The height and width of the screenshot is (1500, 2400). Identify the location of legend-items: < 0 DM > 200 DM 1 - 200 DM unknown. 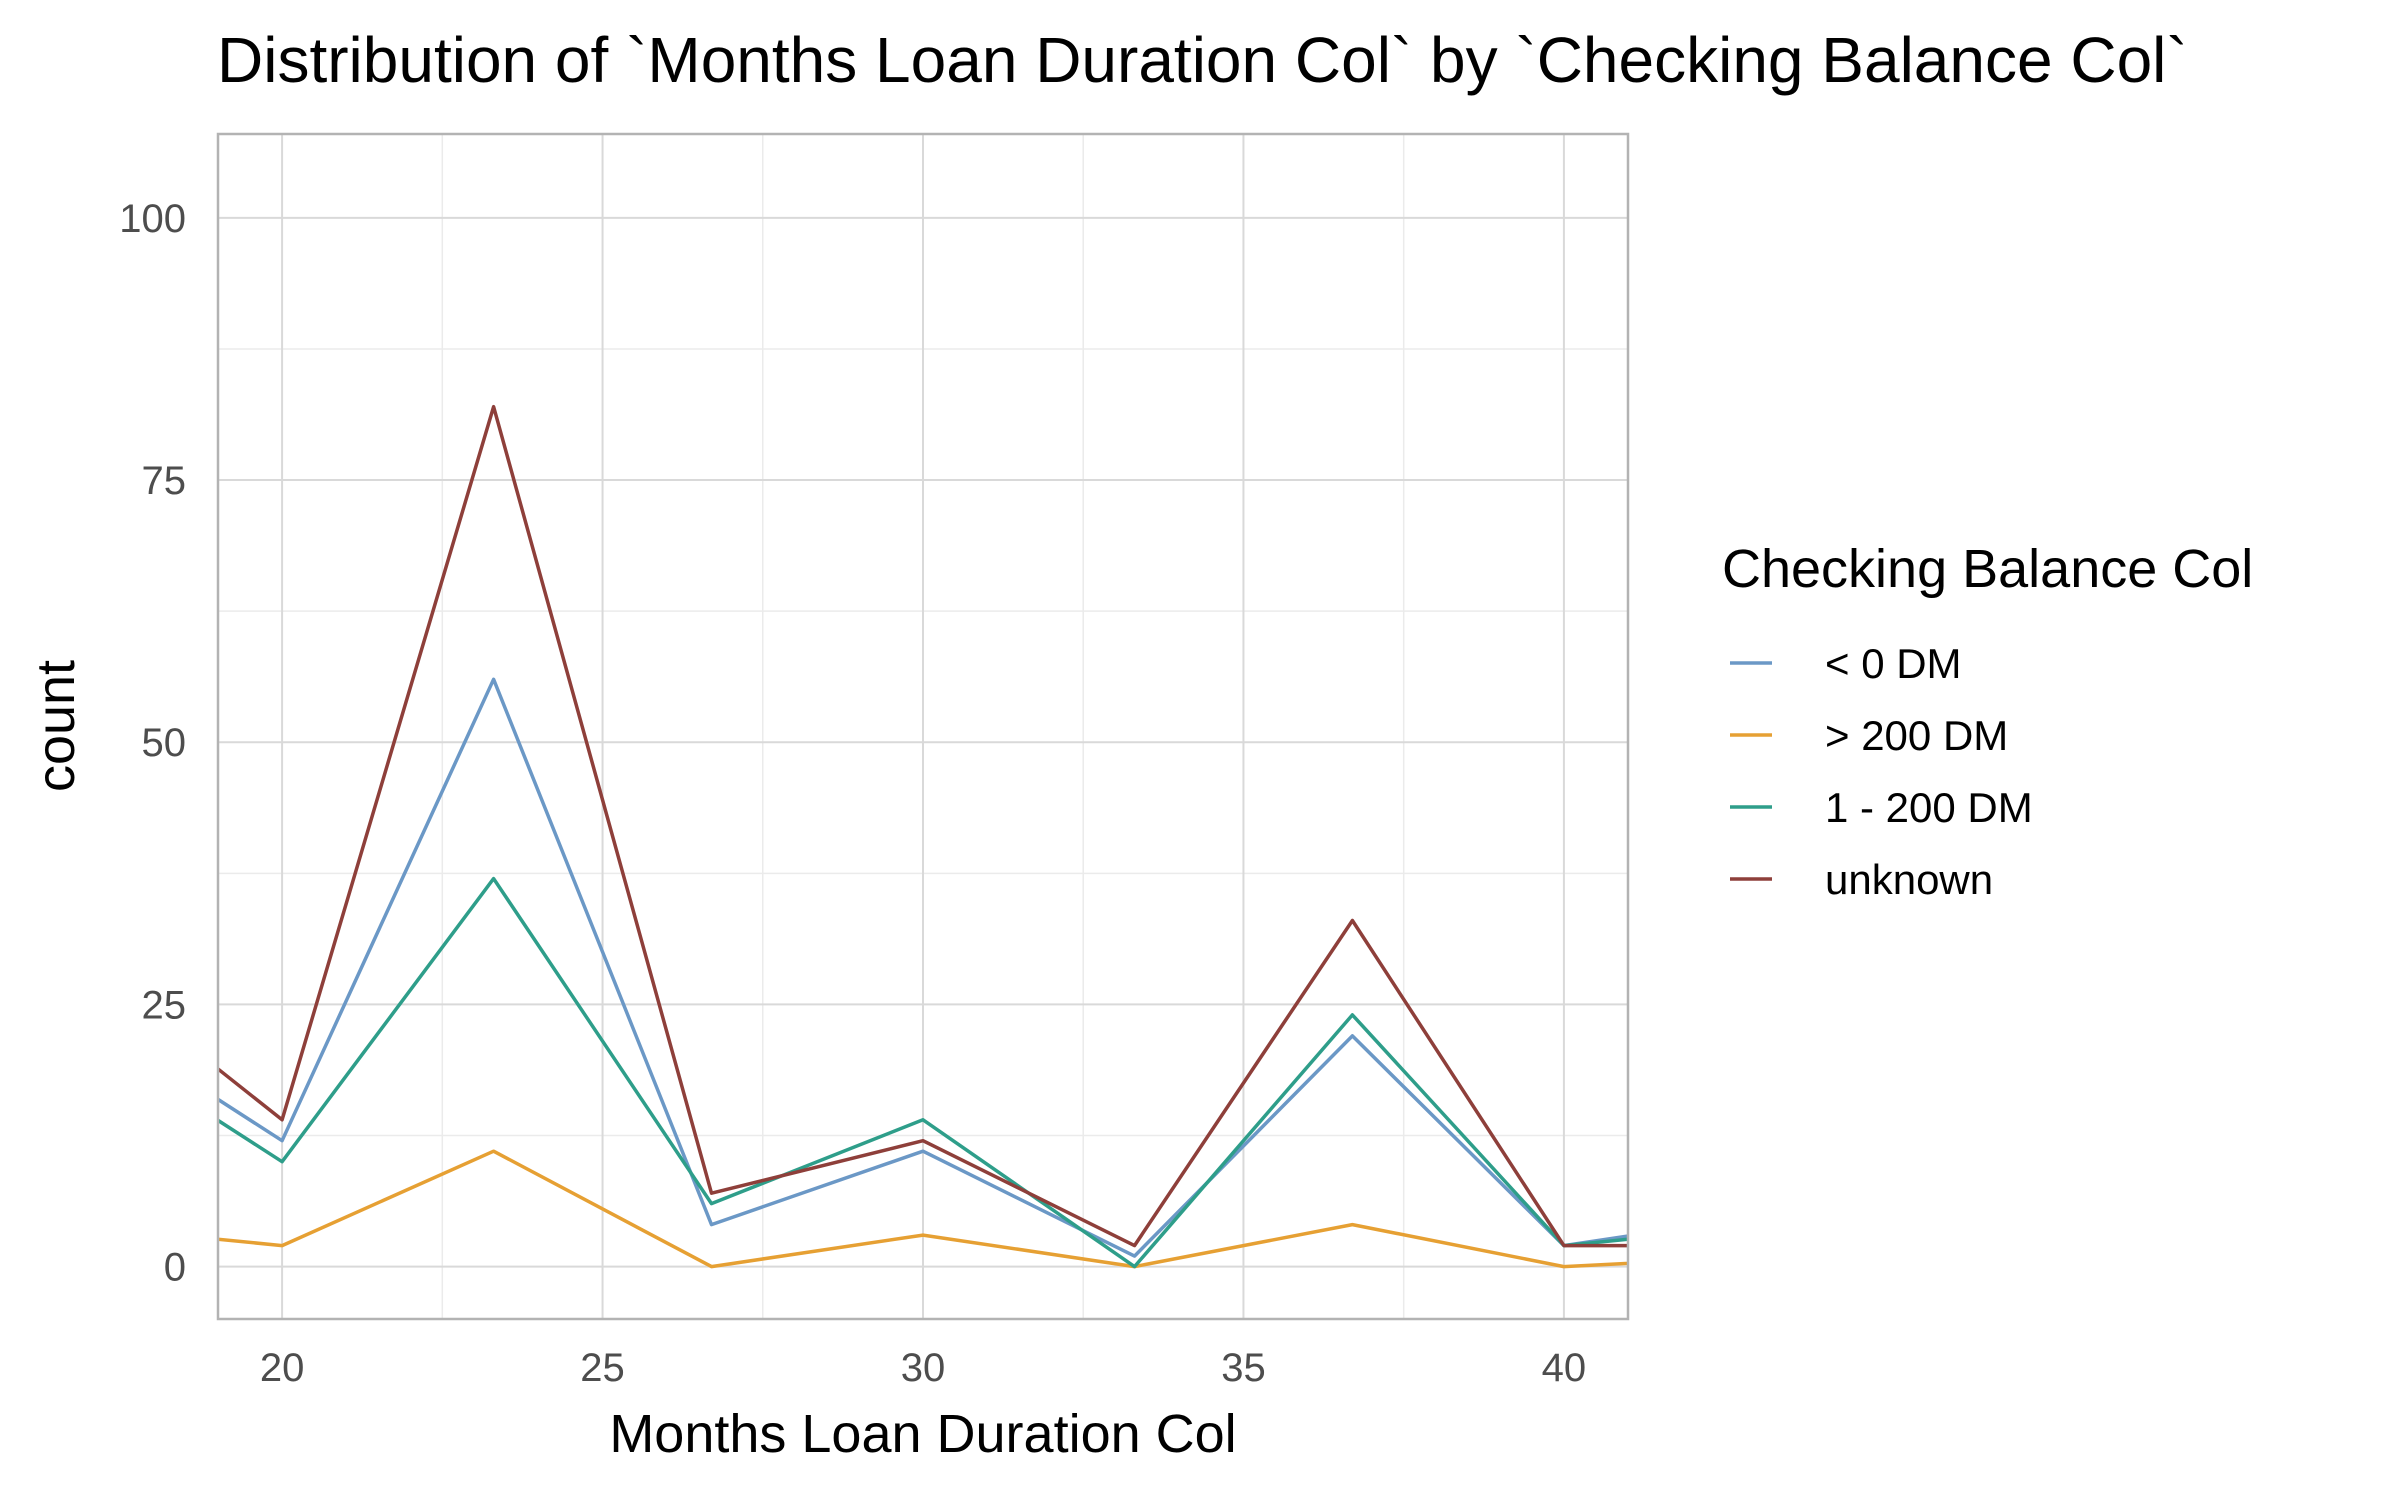
(1881, 771).